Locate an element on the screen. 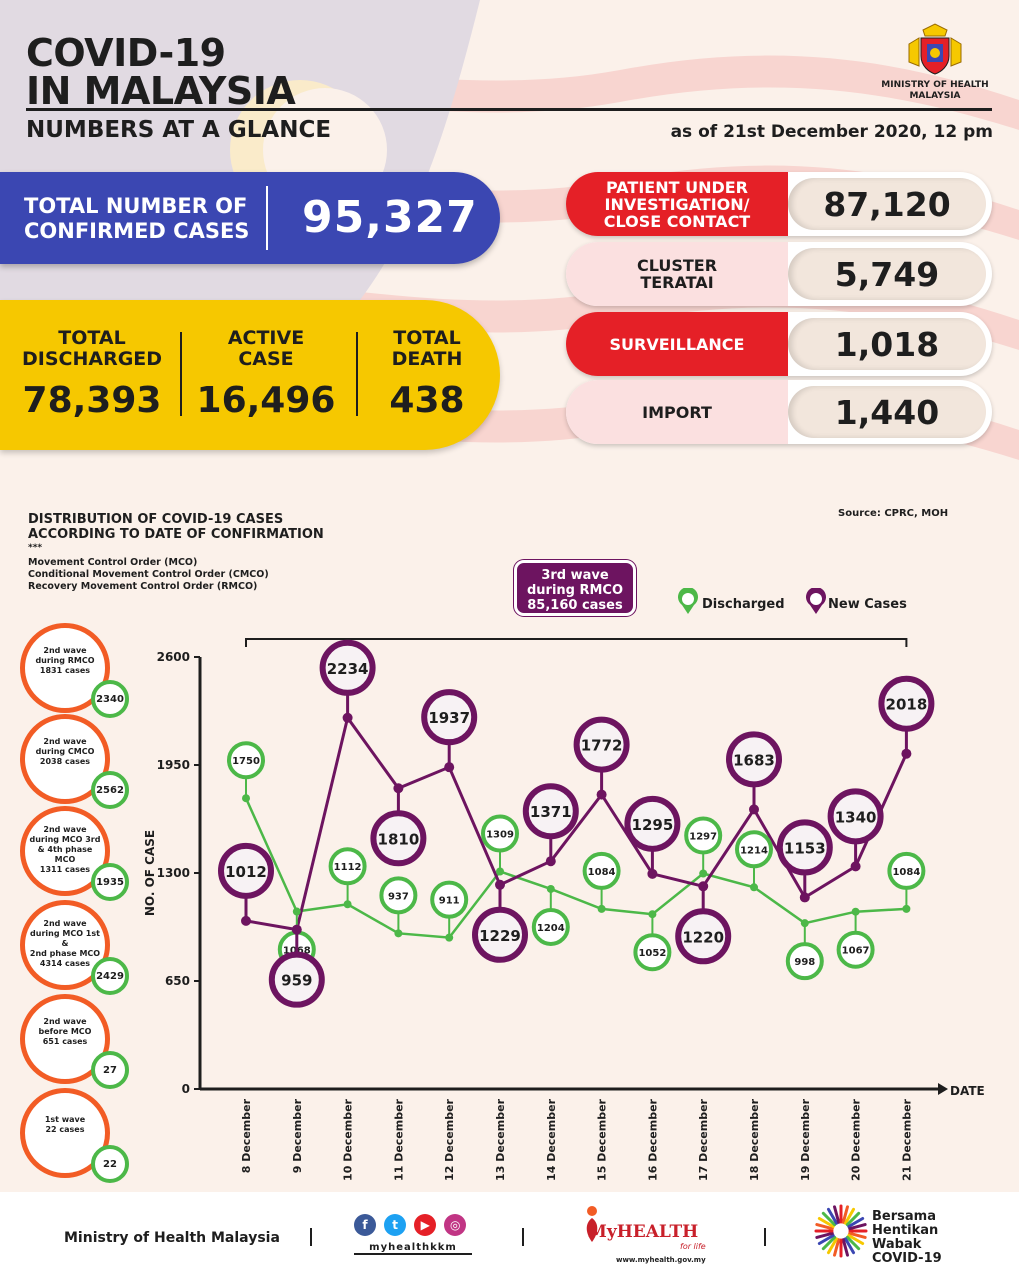 This screenshot has width=1019, height=1280. ministry-line-2: MALAYSIA is located at coordinates (935, 96).